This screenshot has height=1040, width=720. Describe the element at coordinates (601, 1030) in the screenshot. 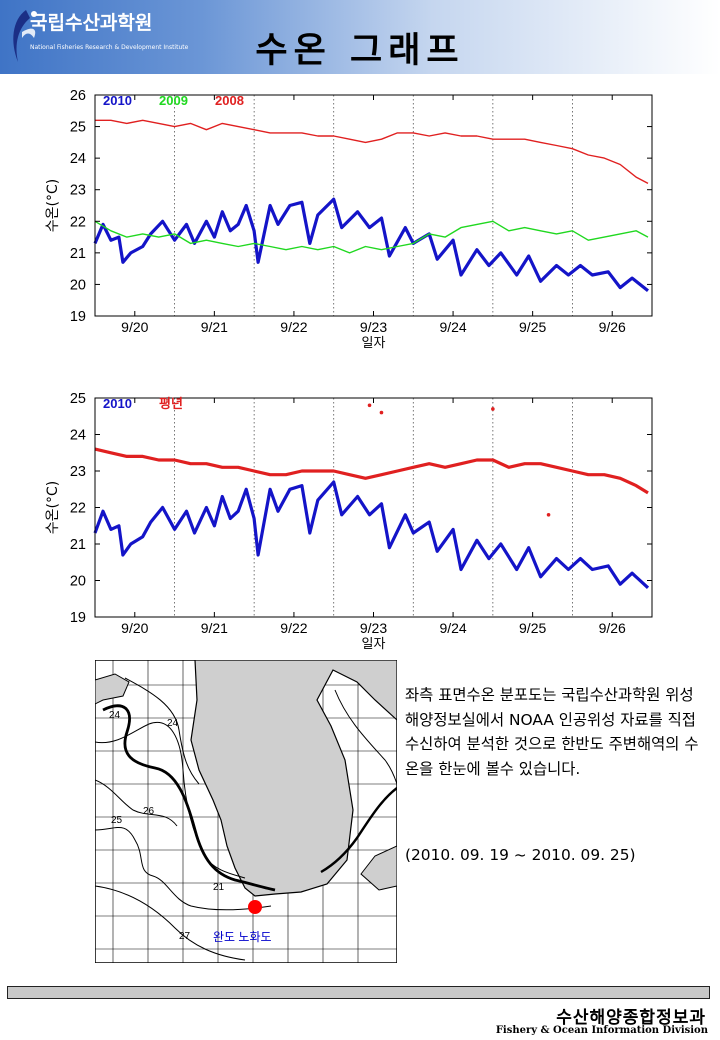

I see `footer-division-name-en: Fishery & Ocean Information Division` at that location.